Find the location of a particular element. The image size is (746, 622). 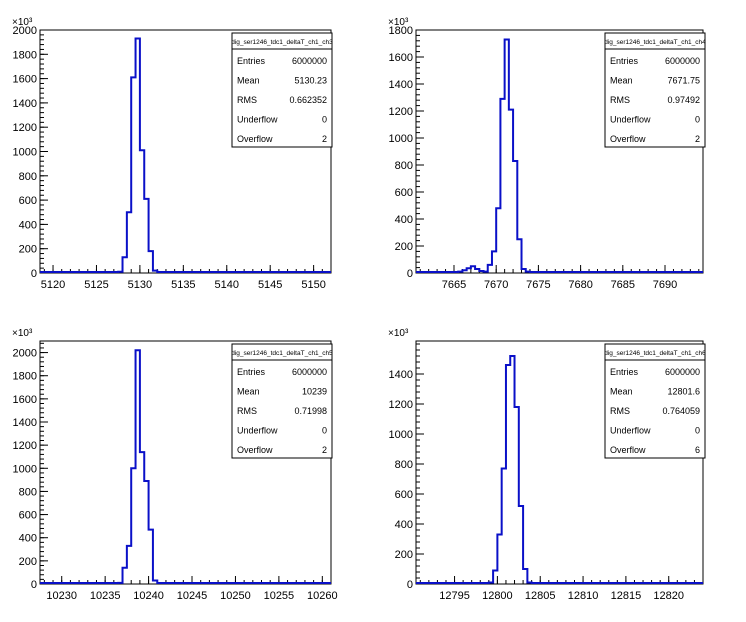

x-tick-label: 5125 is located at coordinates (96, 285).